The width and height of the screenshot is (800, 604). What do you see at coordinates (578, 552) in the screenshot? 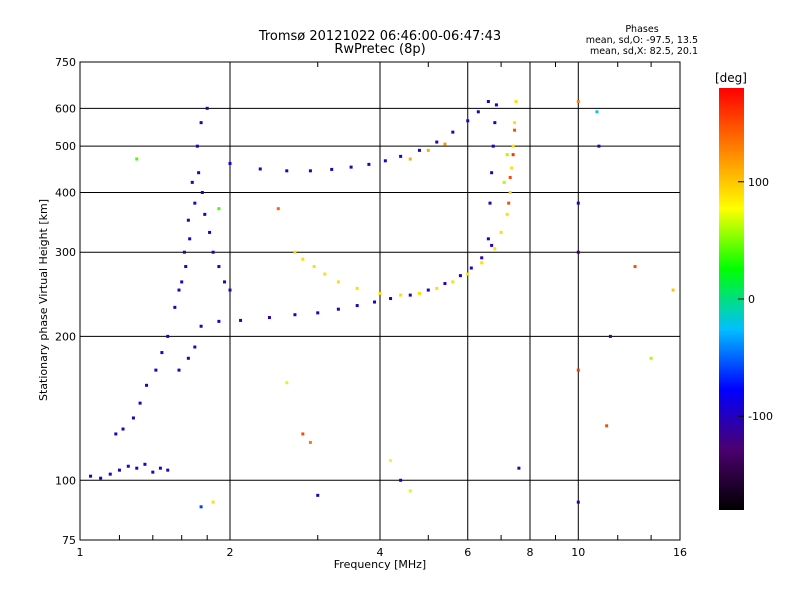
I see `x-tick-label: 10` at bounding box center [578, 552].